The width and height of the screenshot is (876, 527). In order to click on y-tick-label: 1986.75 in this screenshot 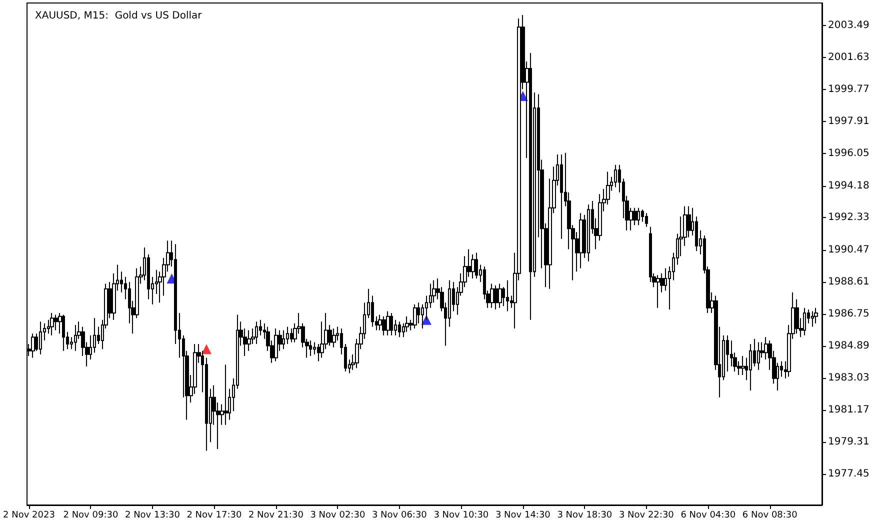, I will do `click(849, 314)`.